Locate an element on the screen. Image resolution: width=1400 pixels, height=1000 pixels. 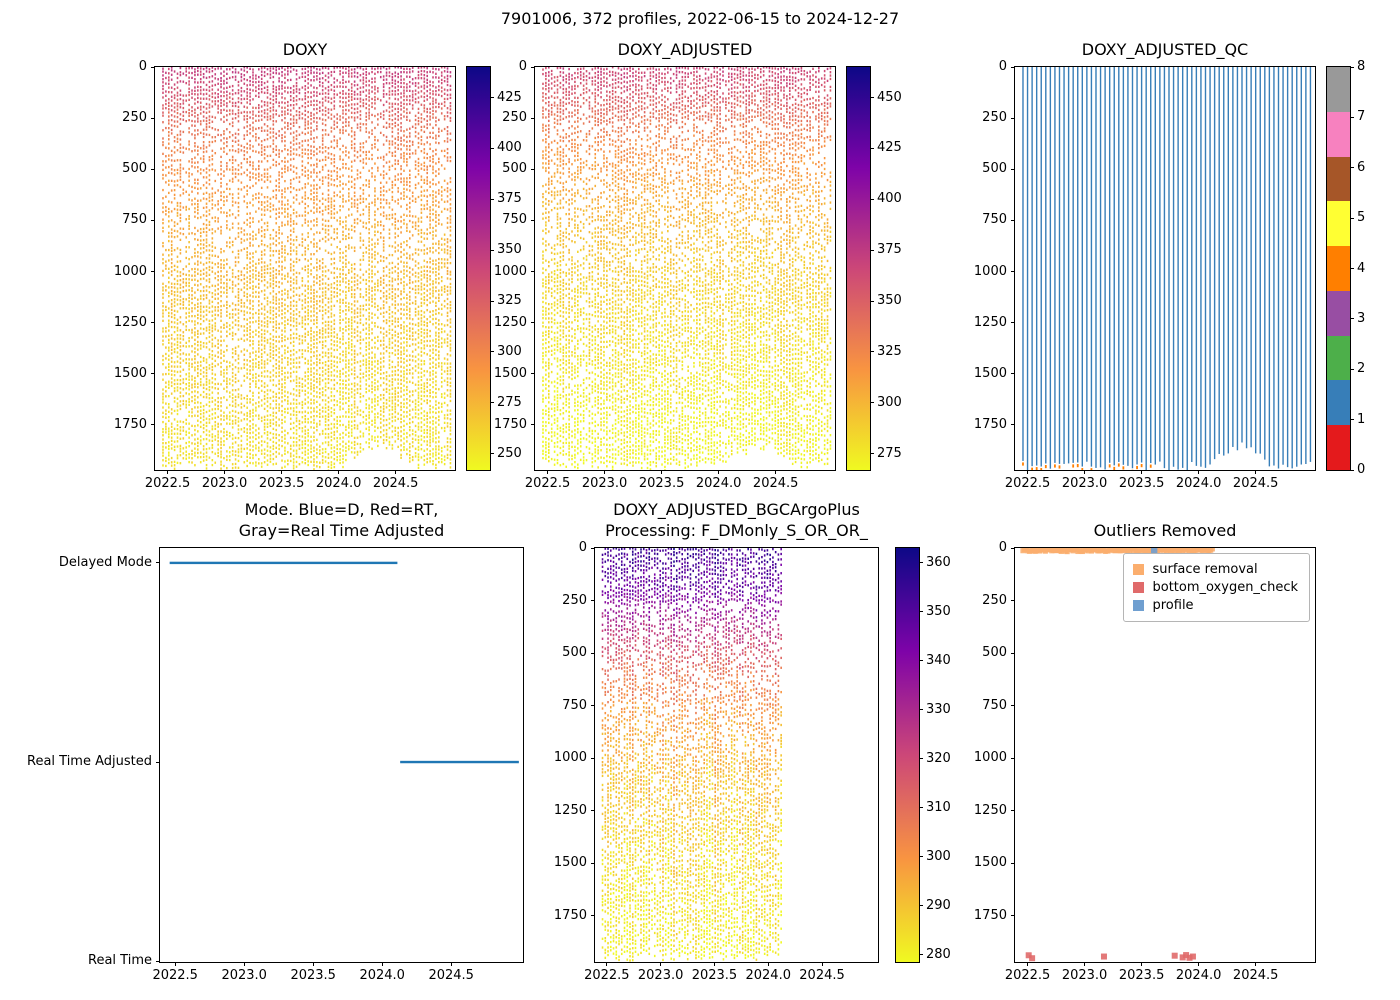
y-tick-label: 1250 is located at coordinates (510, 322).